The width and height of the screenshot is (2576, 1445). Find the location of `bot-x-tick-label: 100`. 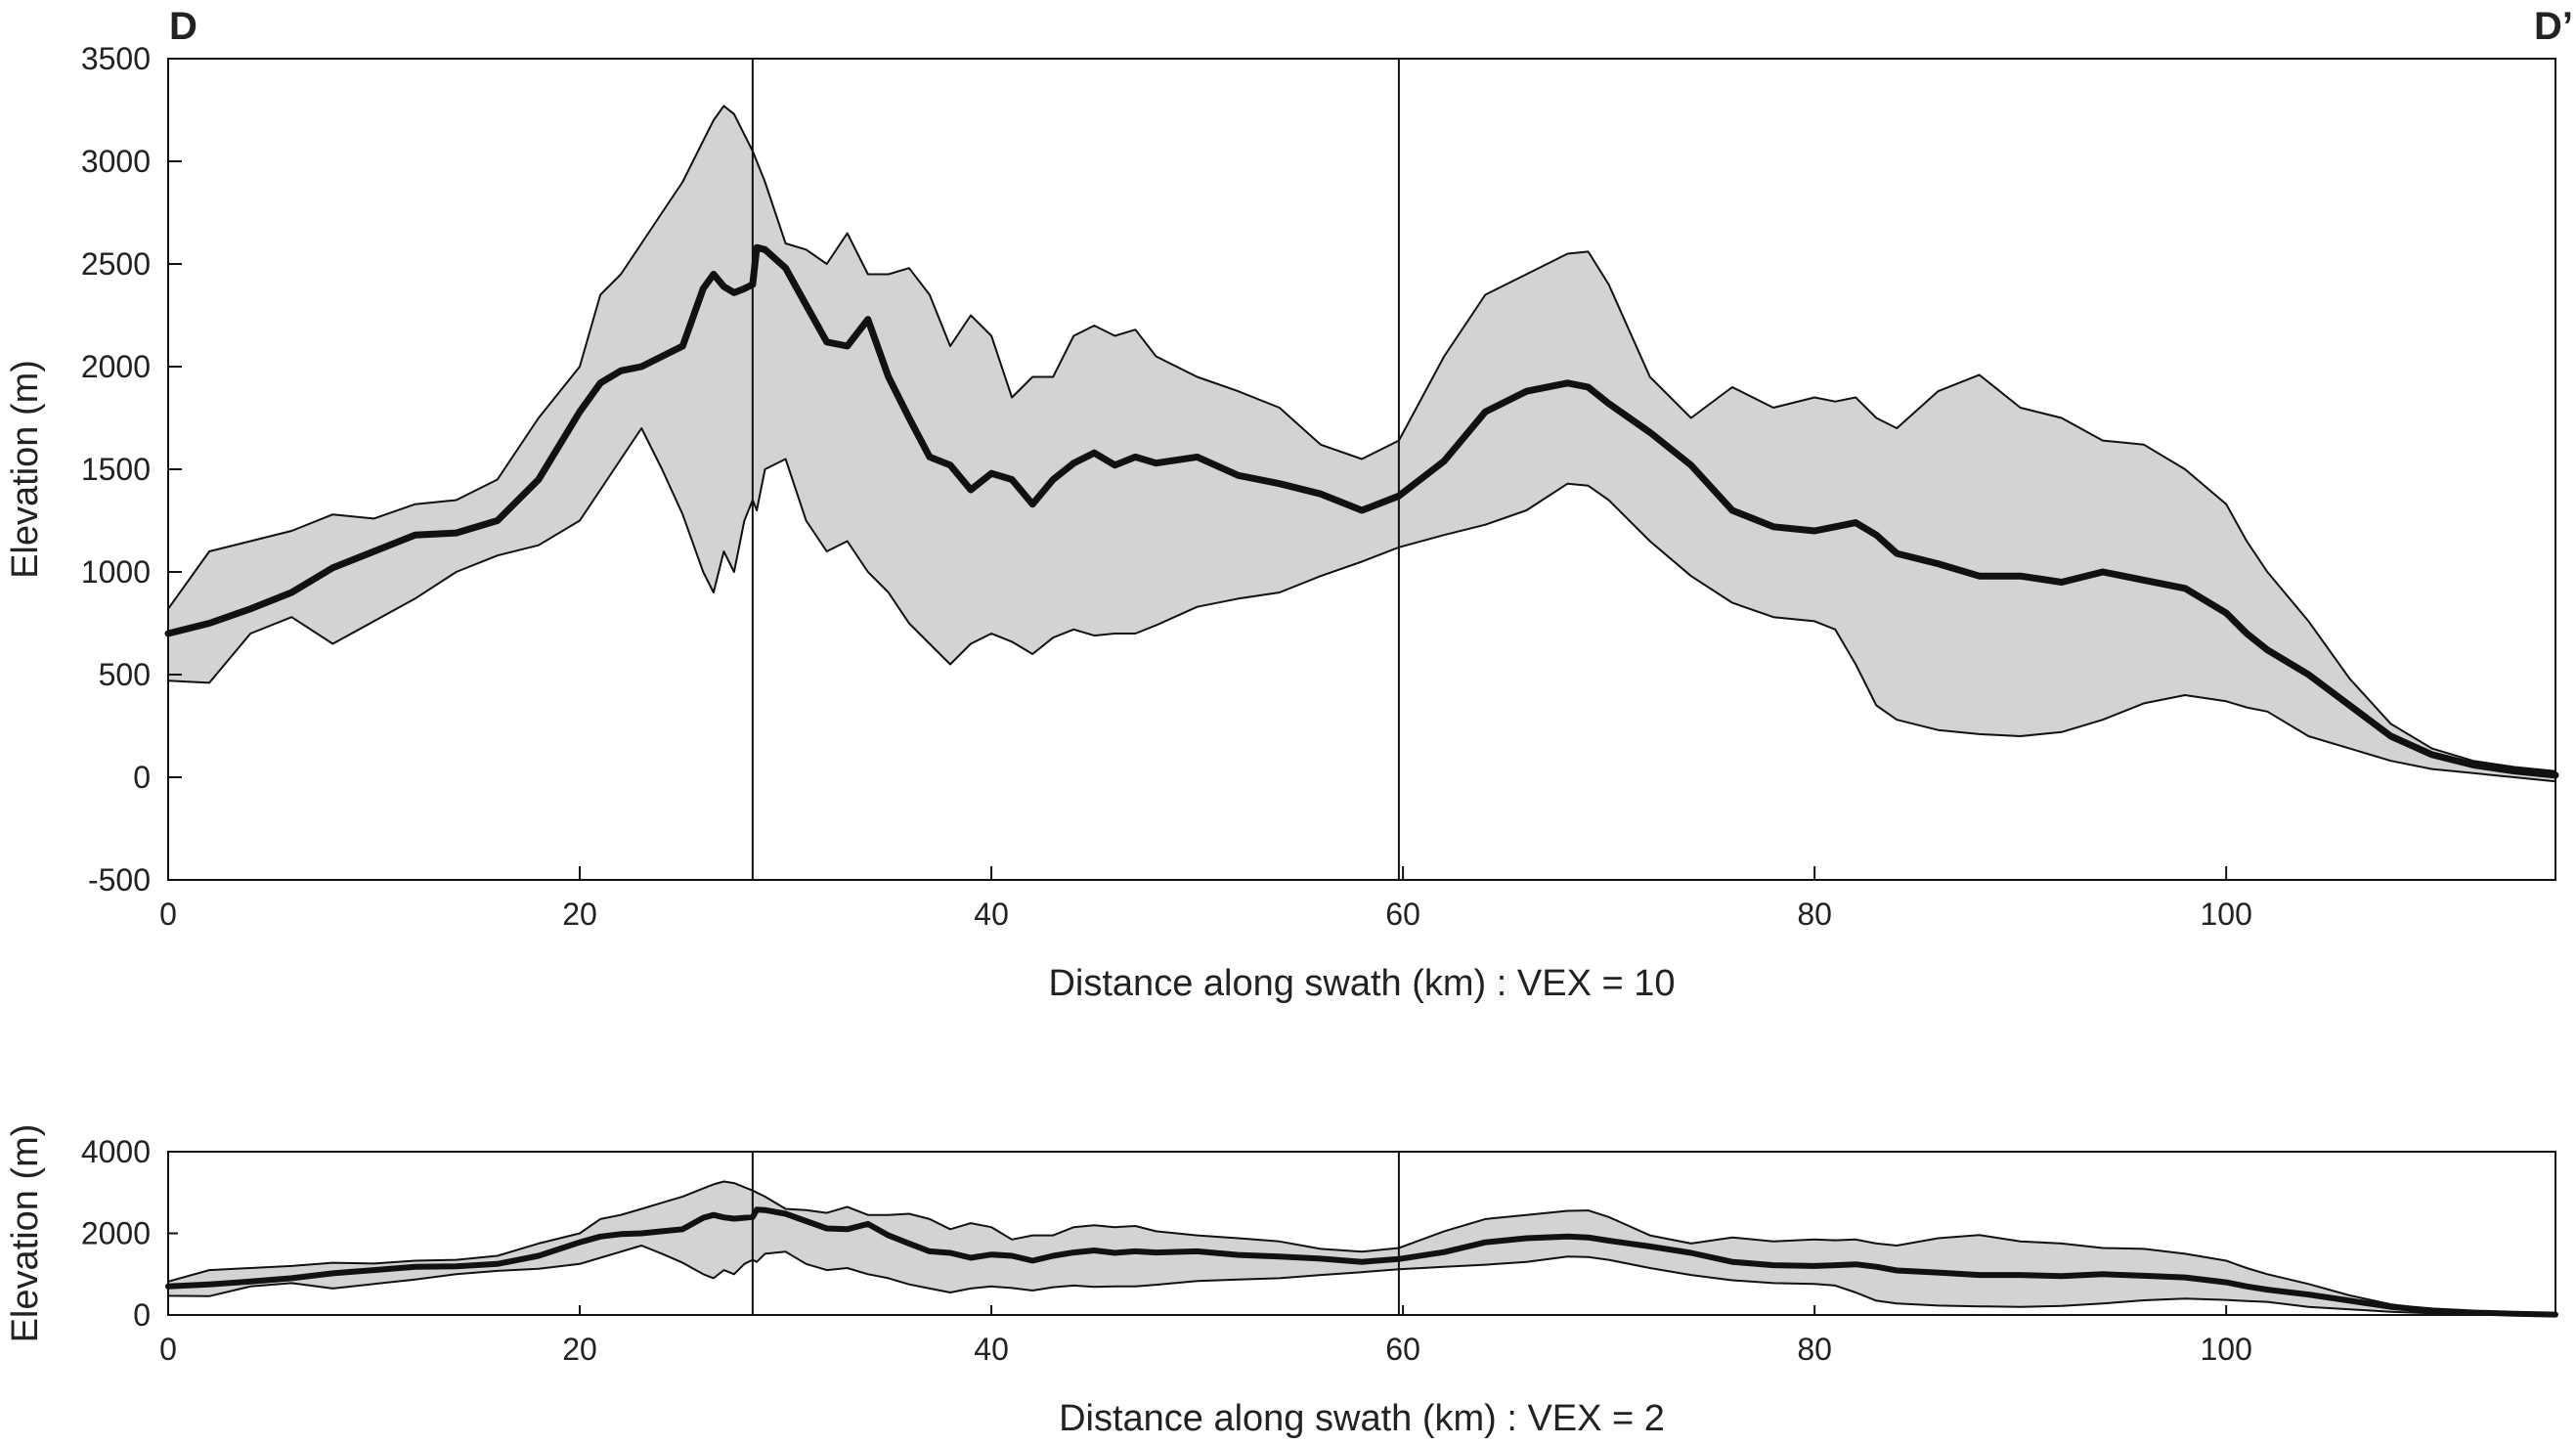

bot-x-tick-label: 100 is located at coordinates (2225, 1349).